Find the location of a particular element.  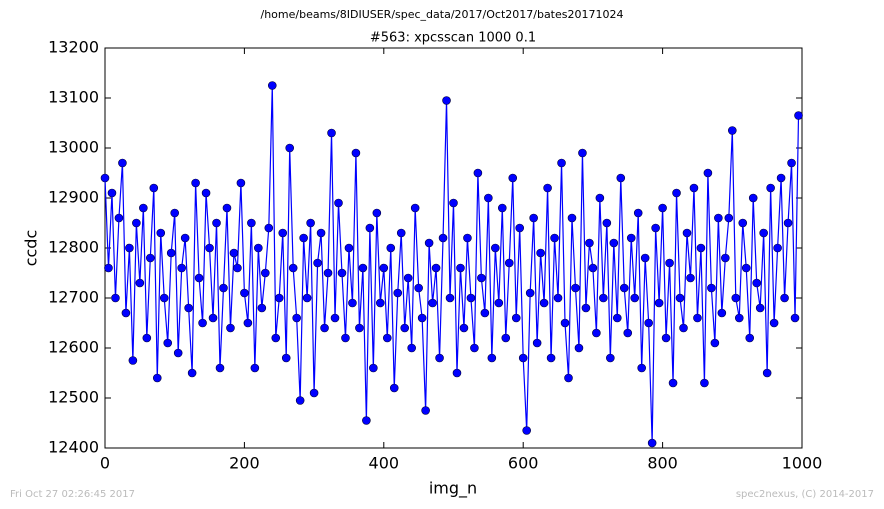

y-tick-label: 12700 is located at coordinates (73, 297).